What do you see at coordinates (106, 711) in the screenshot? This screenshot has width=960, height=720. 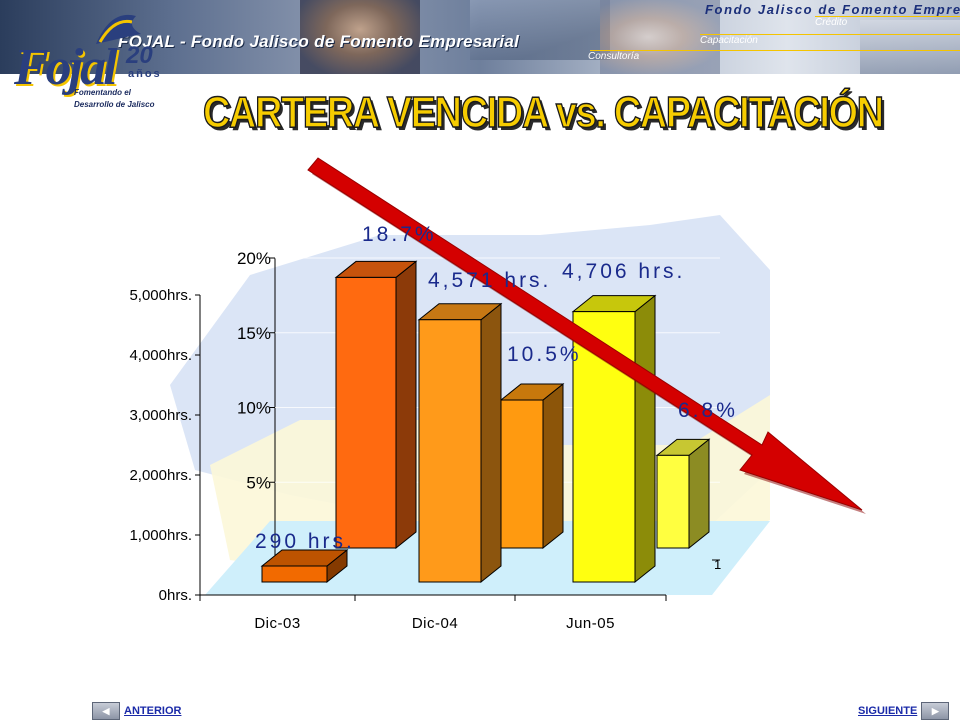 I see `arrow-left-icon: ◀` at bounding box center [106, 711].